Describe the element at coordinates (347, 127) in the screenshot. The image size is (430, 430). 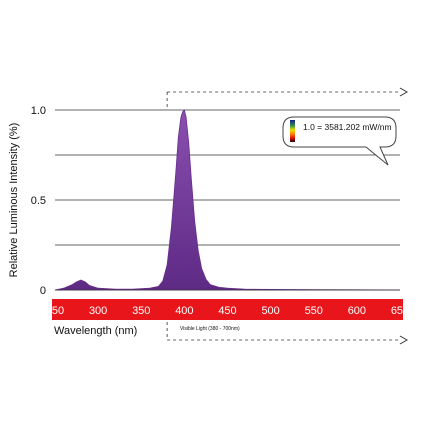
I see `callout-label: 1.0 = 3581.202 mW/nm` at that location.